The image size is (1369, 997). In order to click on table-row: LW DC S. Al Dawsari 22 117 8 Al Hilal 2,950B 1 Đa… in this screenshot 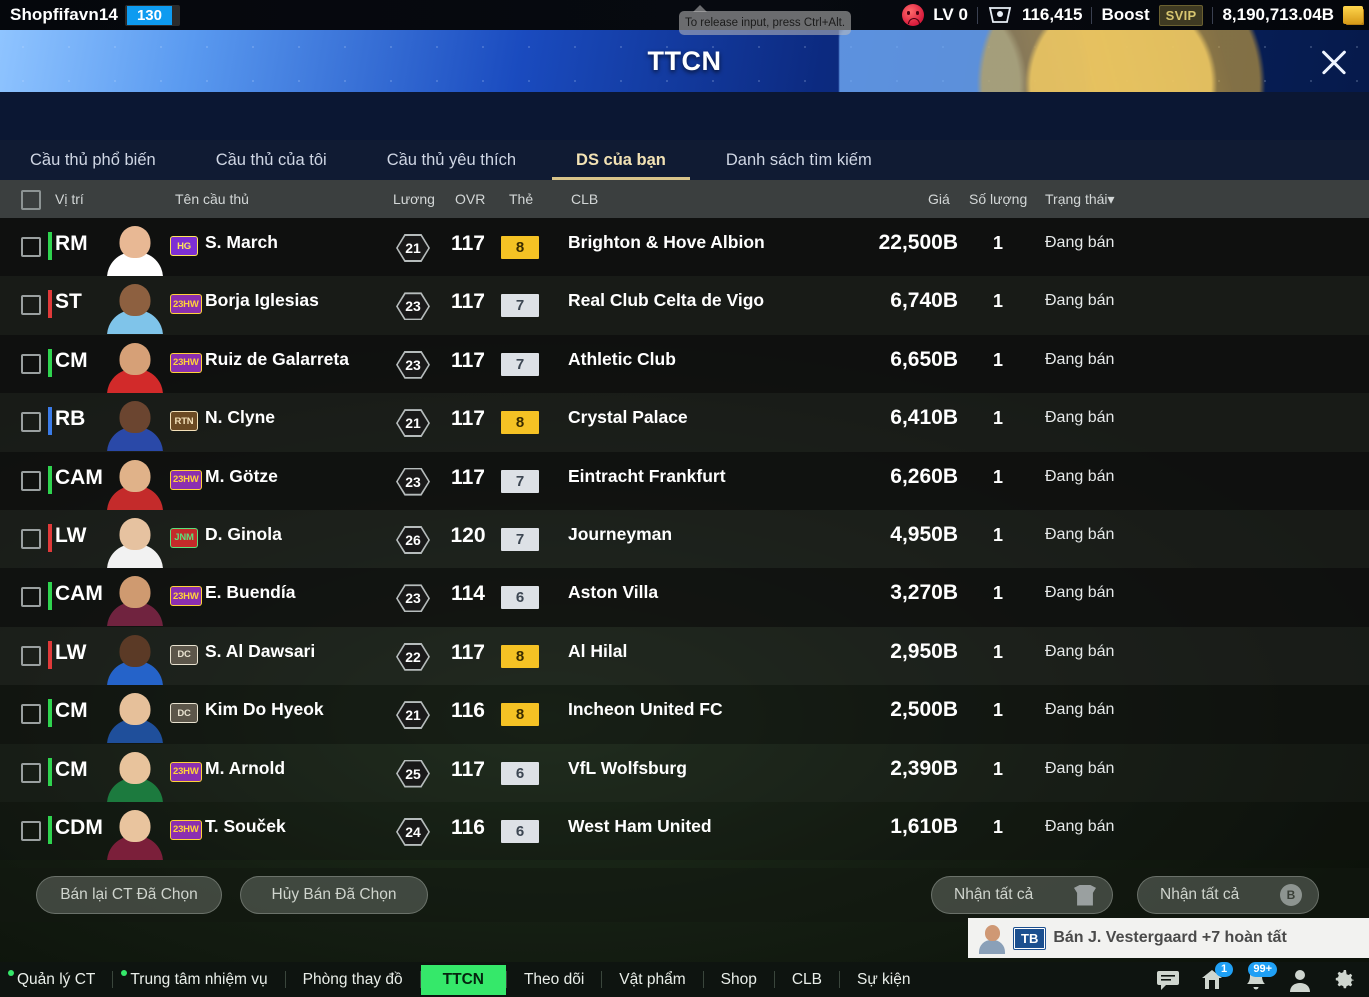, I will do `click(684, 656)`.